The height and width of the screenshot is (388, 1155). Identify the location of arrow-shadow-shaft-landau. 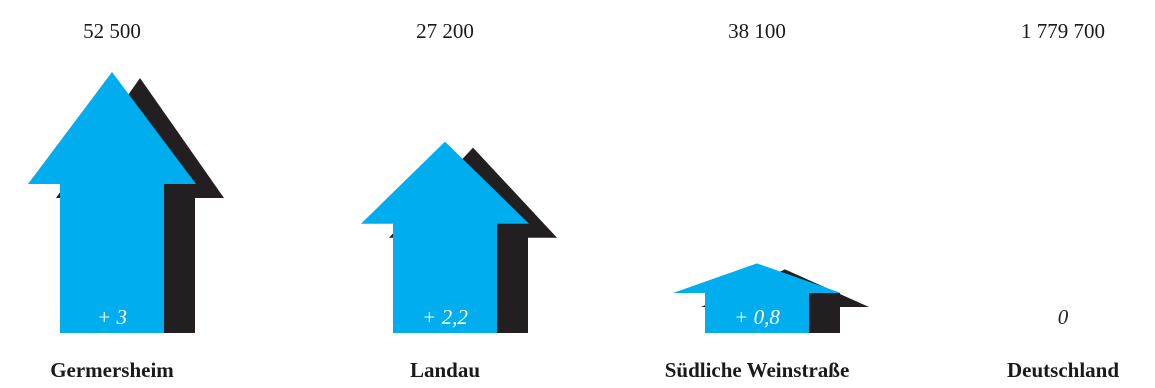
(512, 278).